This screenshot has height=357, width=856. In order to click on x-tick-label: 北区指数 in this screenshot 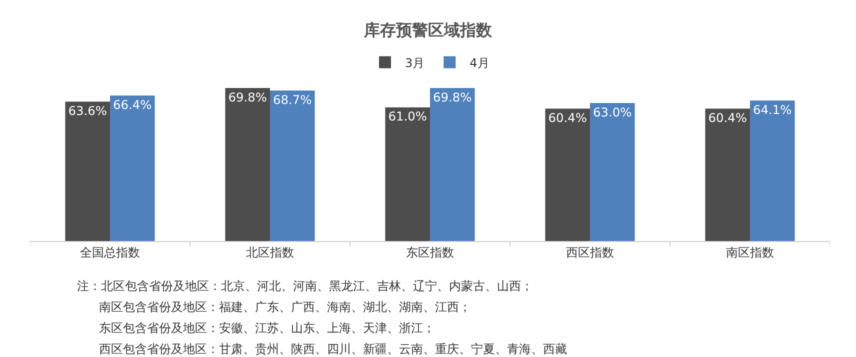, I will do `click(270, 252)`.